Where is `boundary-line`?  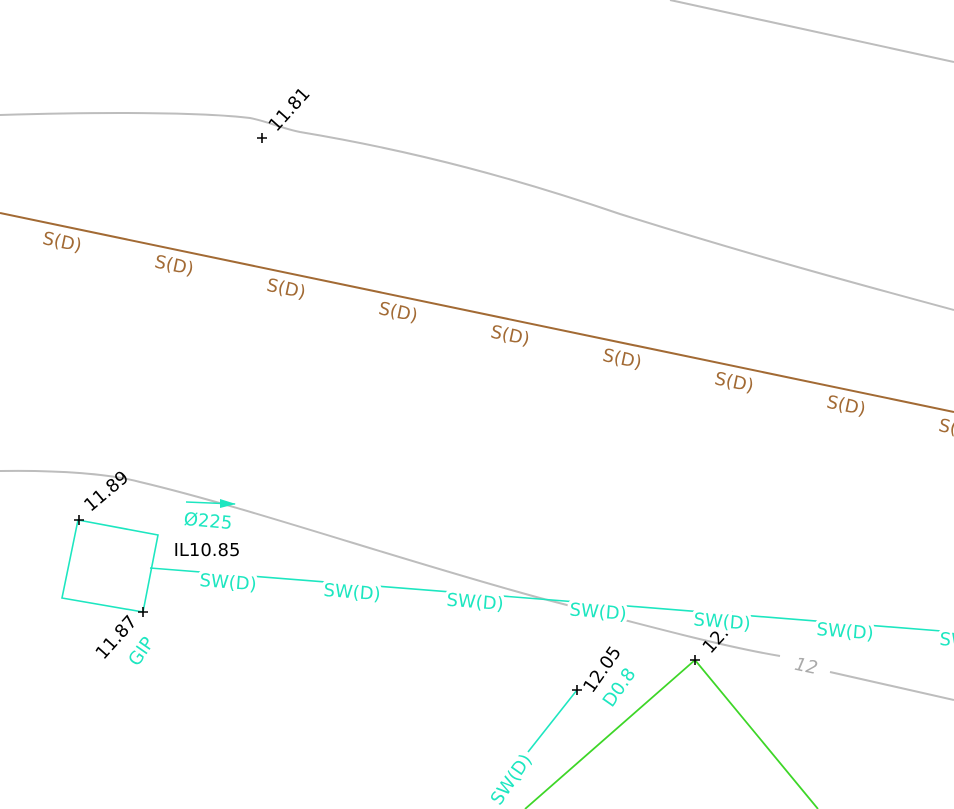 boundary-line is located at coordinates (671, 733).